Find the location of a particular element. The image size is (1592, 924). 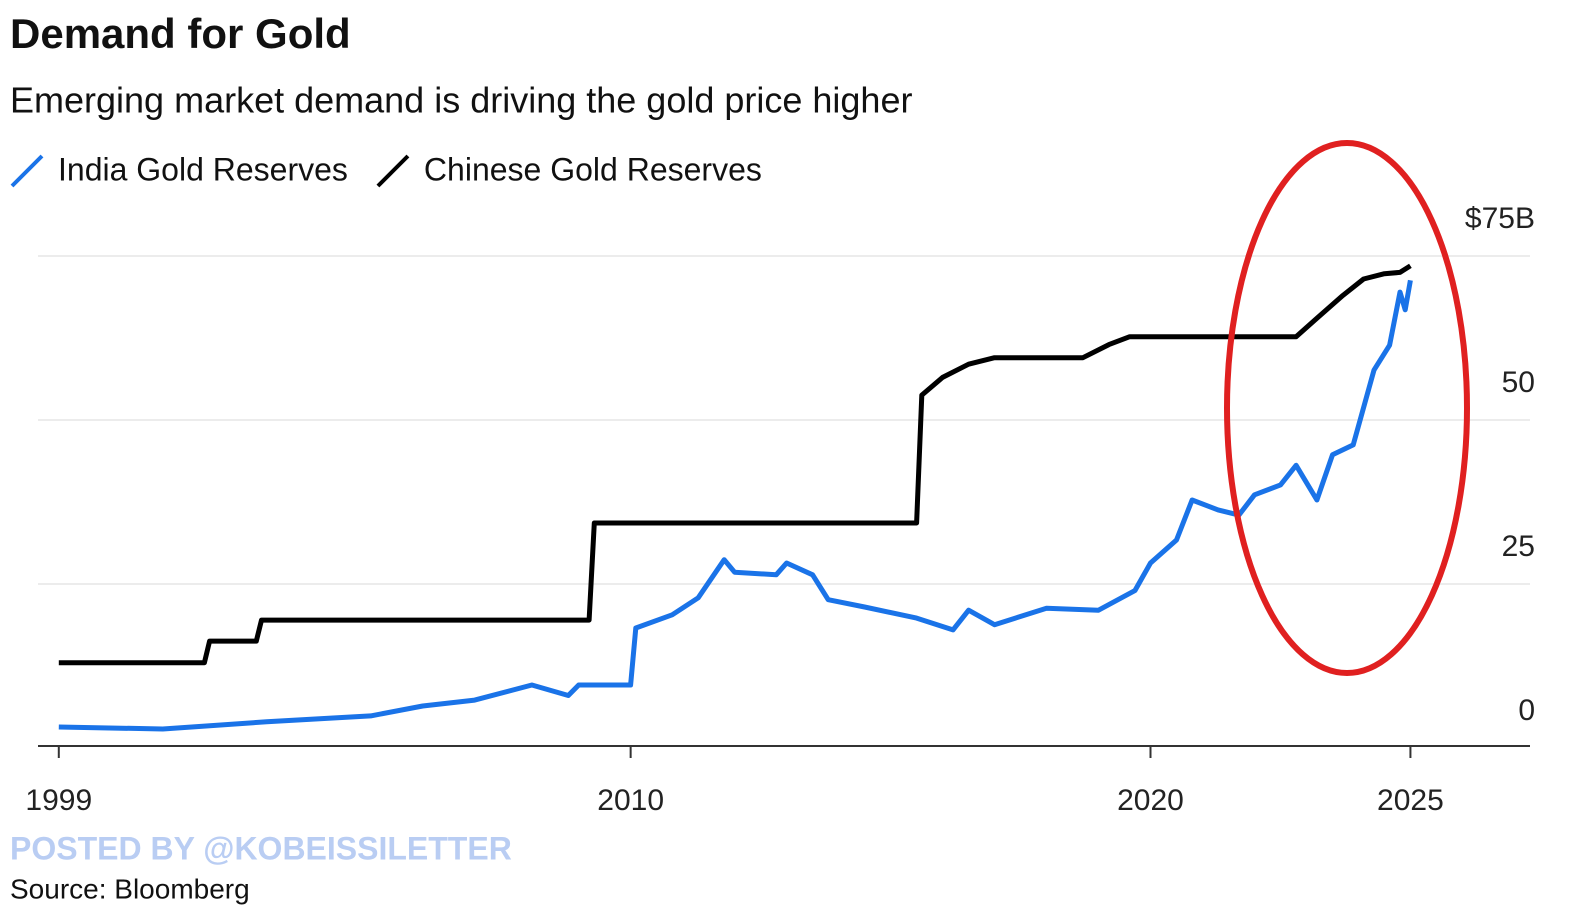

x-tick-label: 1999 is located at coordinates (58, 800).